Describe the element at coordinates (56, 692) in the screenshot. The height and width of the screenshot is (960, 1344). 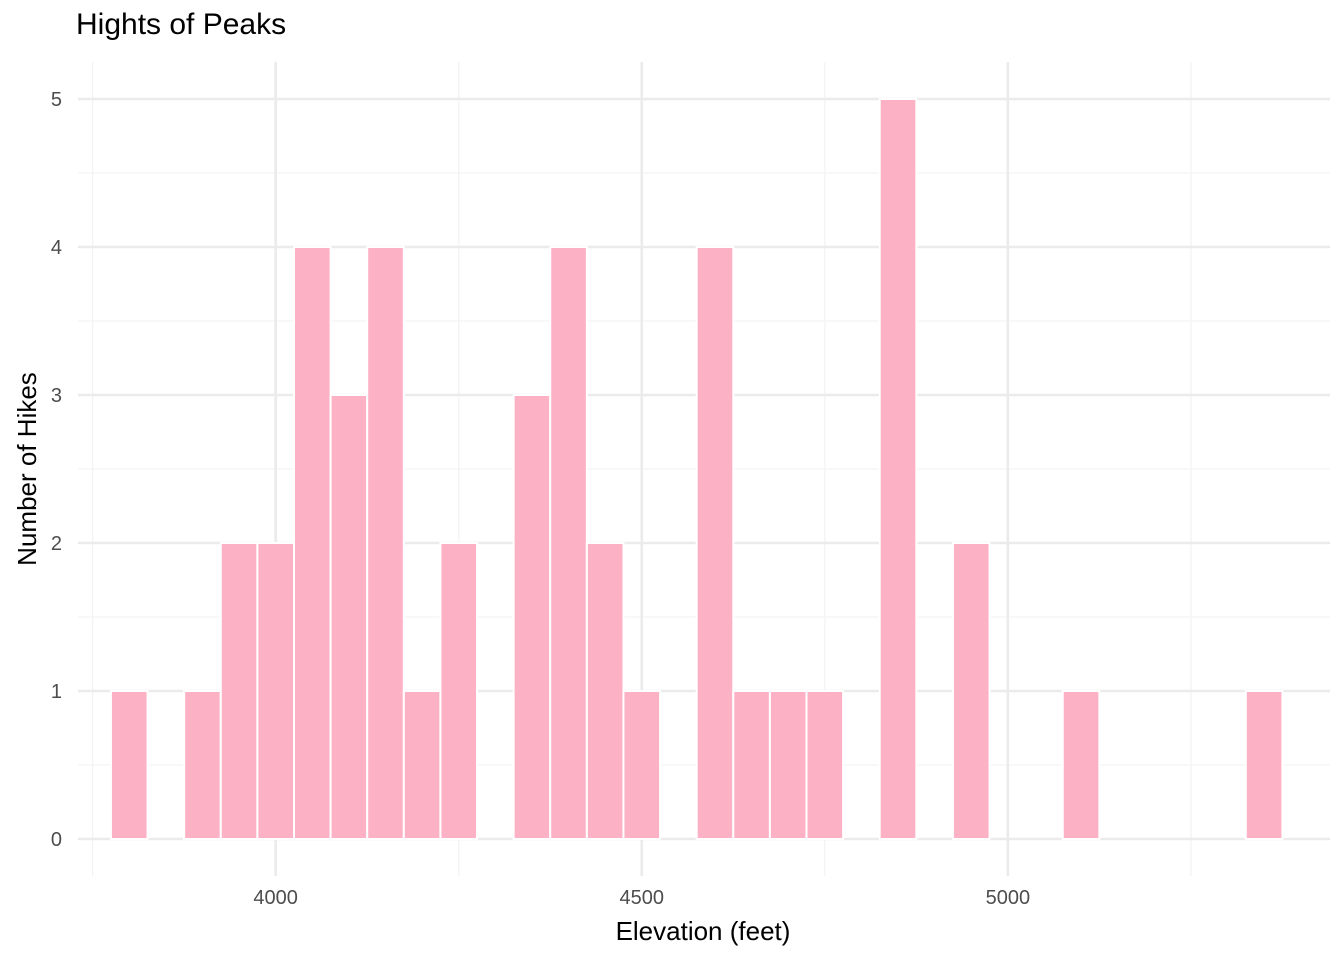
I see `y-tick-label: 1` at that location.